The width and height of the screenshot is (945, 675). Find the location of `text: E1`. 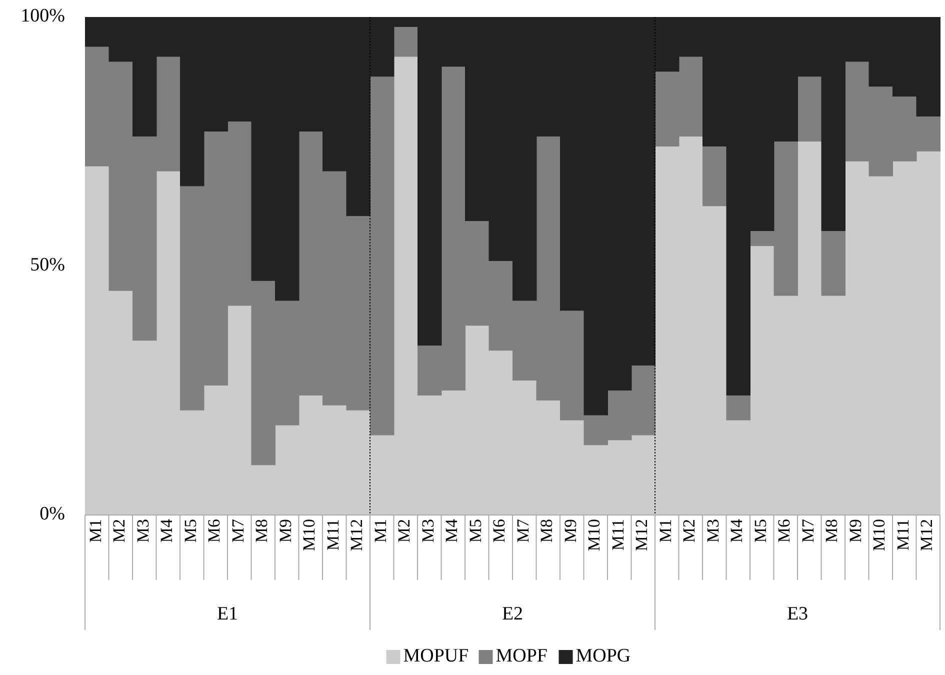

text: E1 is located at coordinates (227, 613).